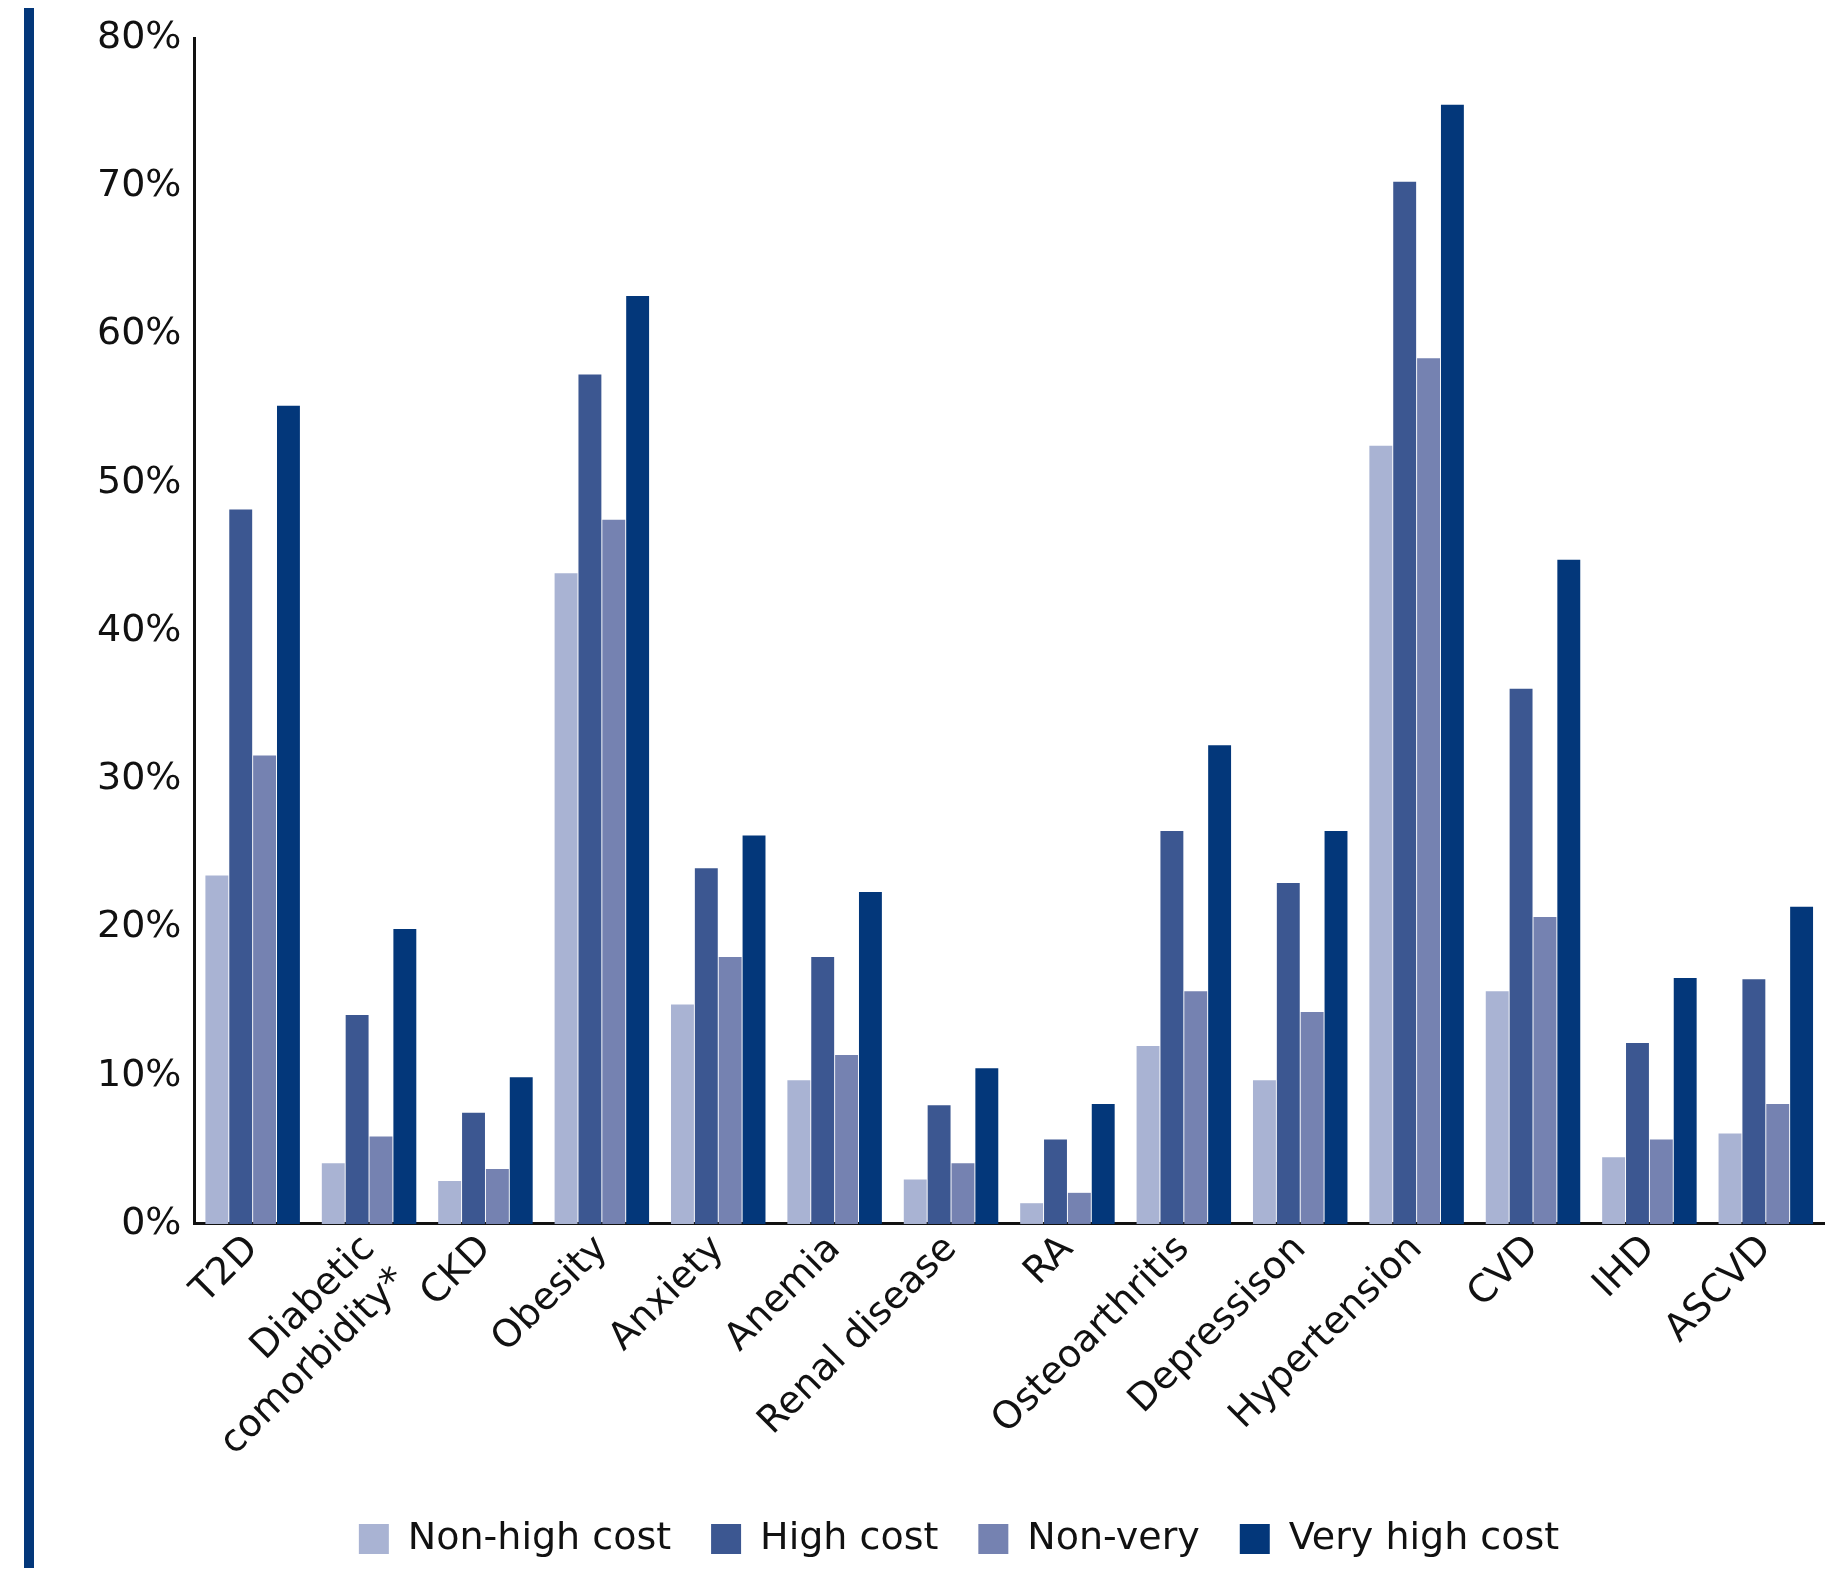 This screenshot has height=1581, width=1842. What do you see at coordinates (139, 479) in the screenshot?
I see `y-tick-label: 50%` at bounding box center [139, 479].